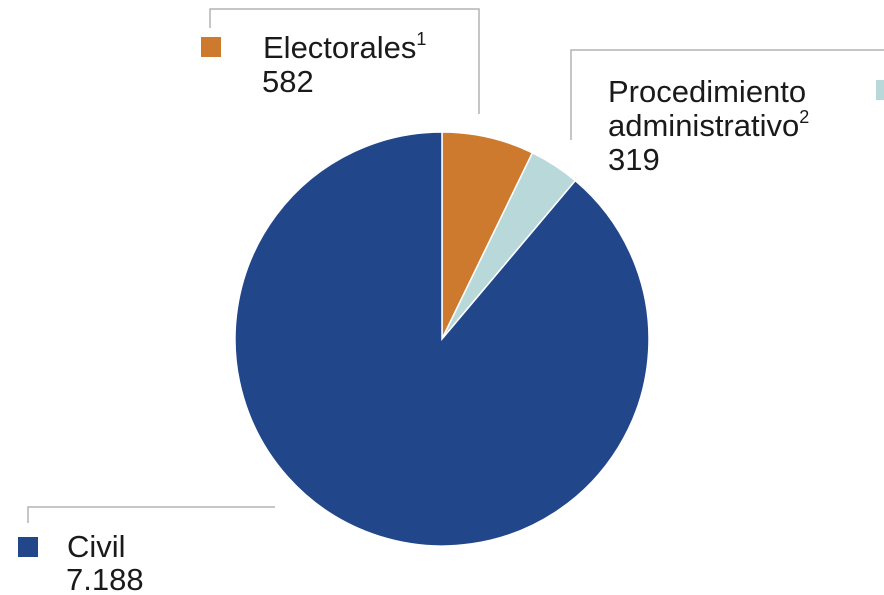  Describe the element at coordinates (708, 125) in the screenshot. I see `slice-label-procedimiento-line2: administrativo2` at that location.